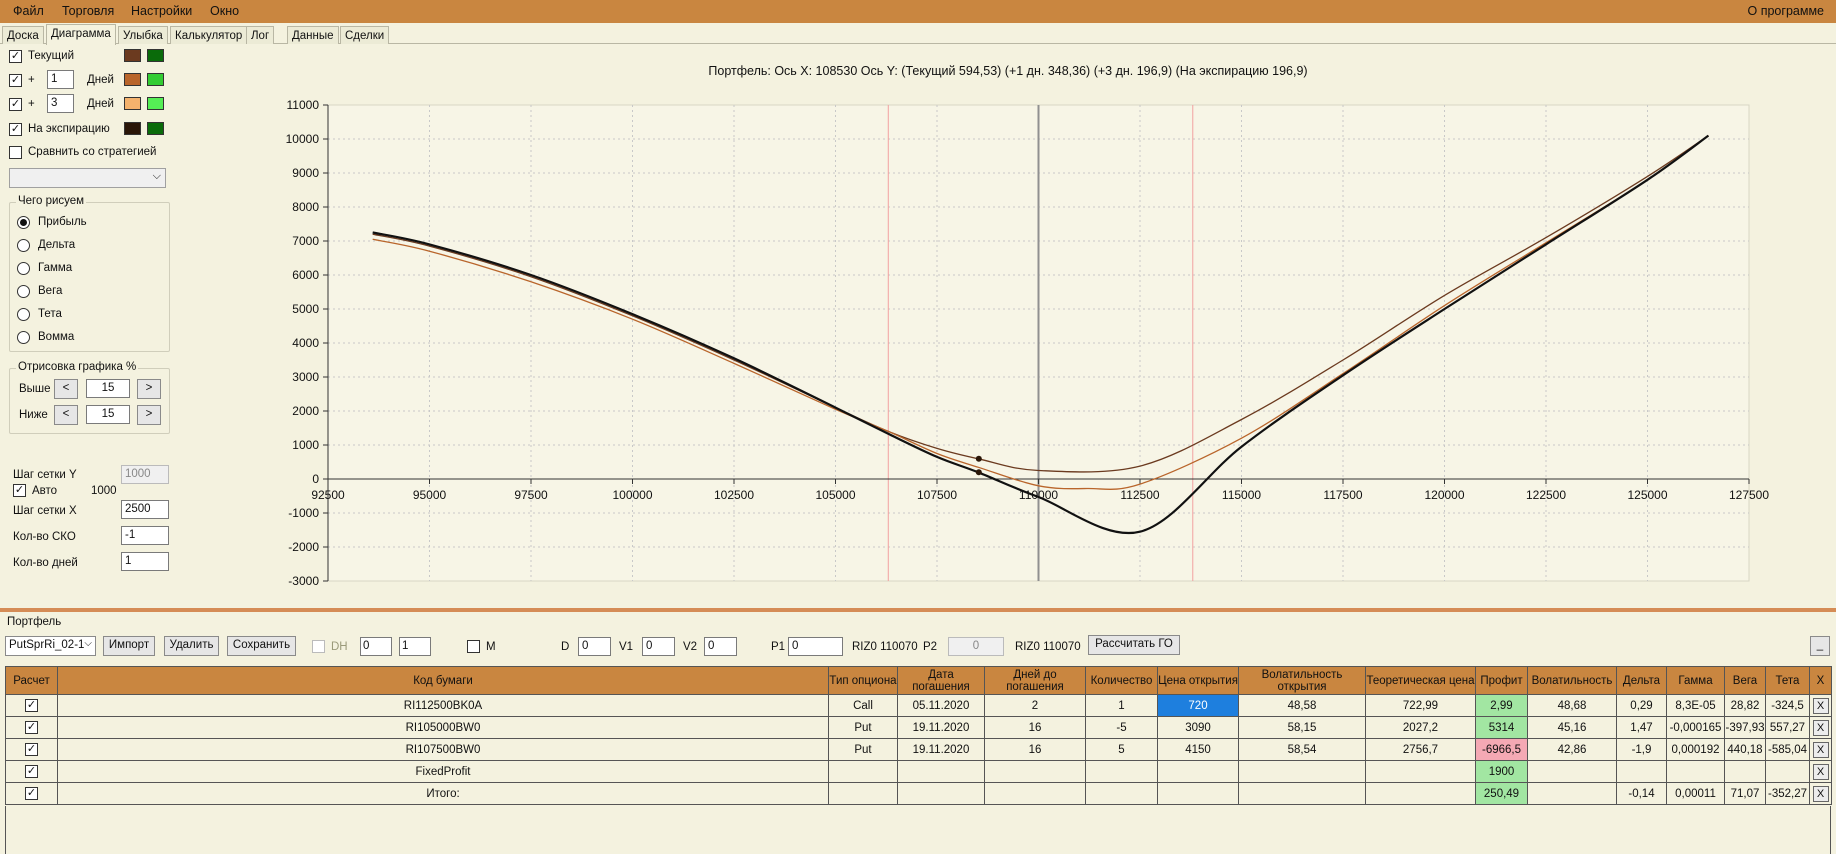  What do you see at coordinates (863, 680) in the screenshot?
I see `col-option-type: Тип опциона` at bounding box center [863, 680].